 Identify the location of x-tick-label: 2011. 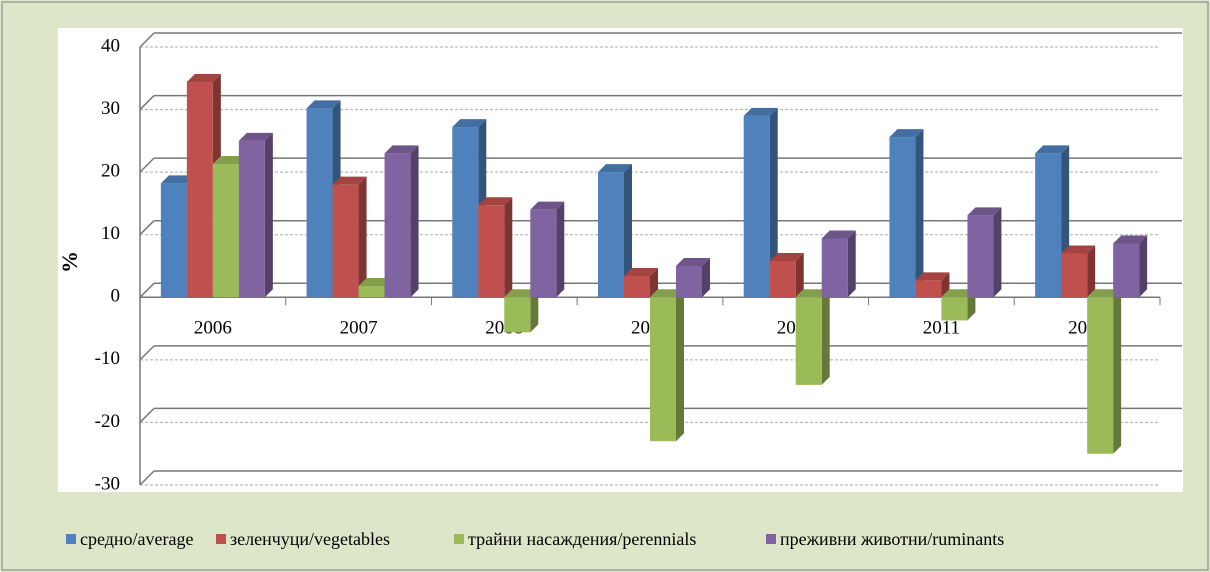
(941, 328).